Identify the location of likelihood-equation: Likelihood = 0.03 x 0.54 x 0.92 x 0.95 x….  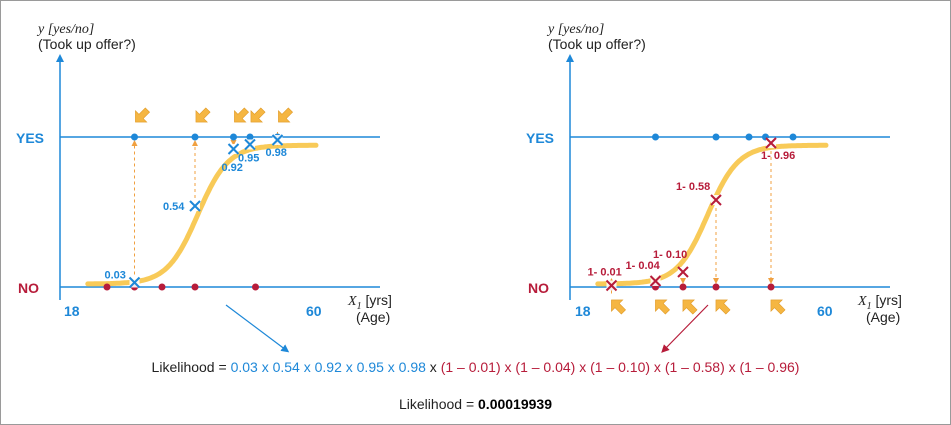
(475, 367).